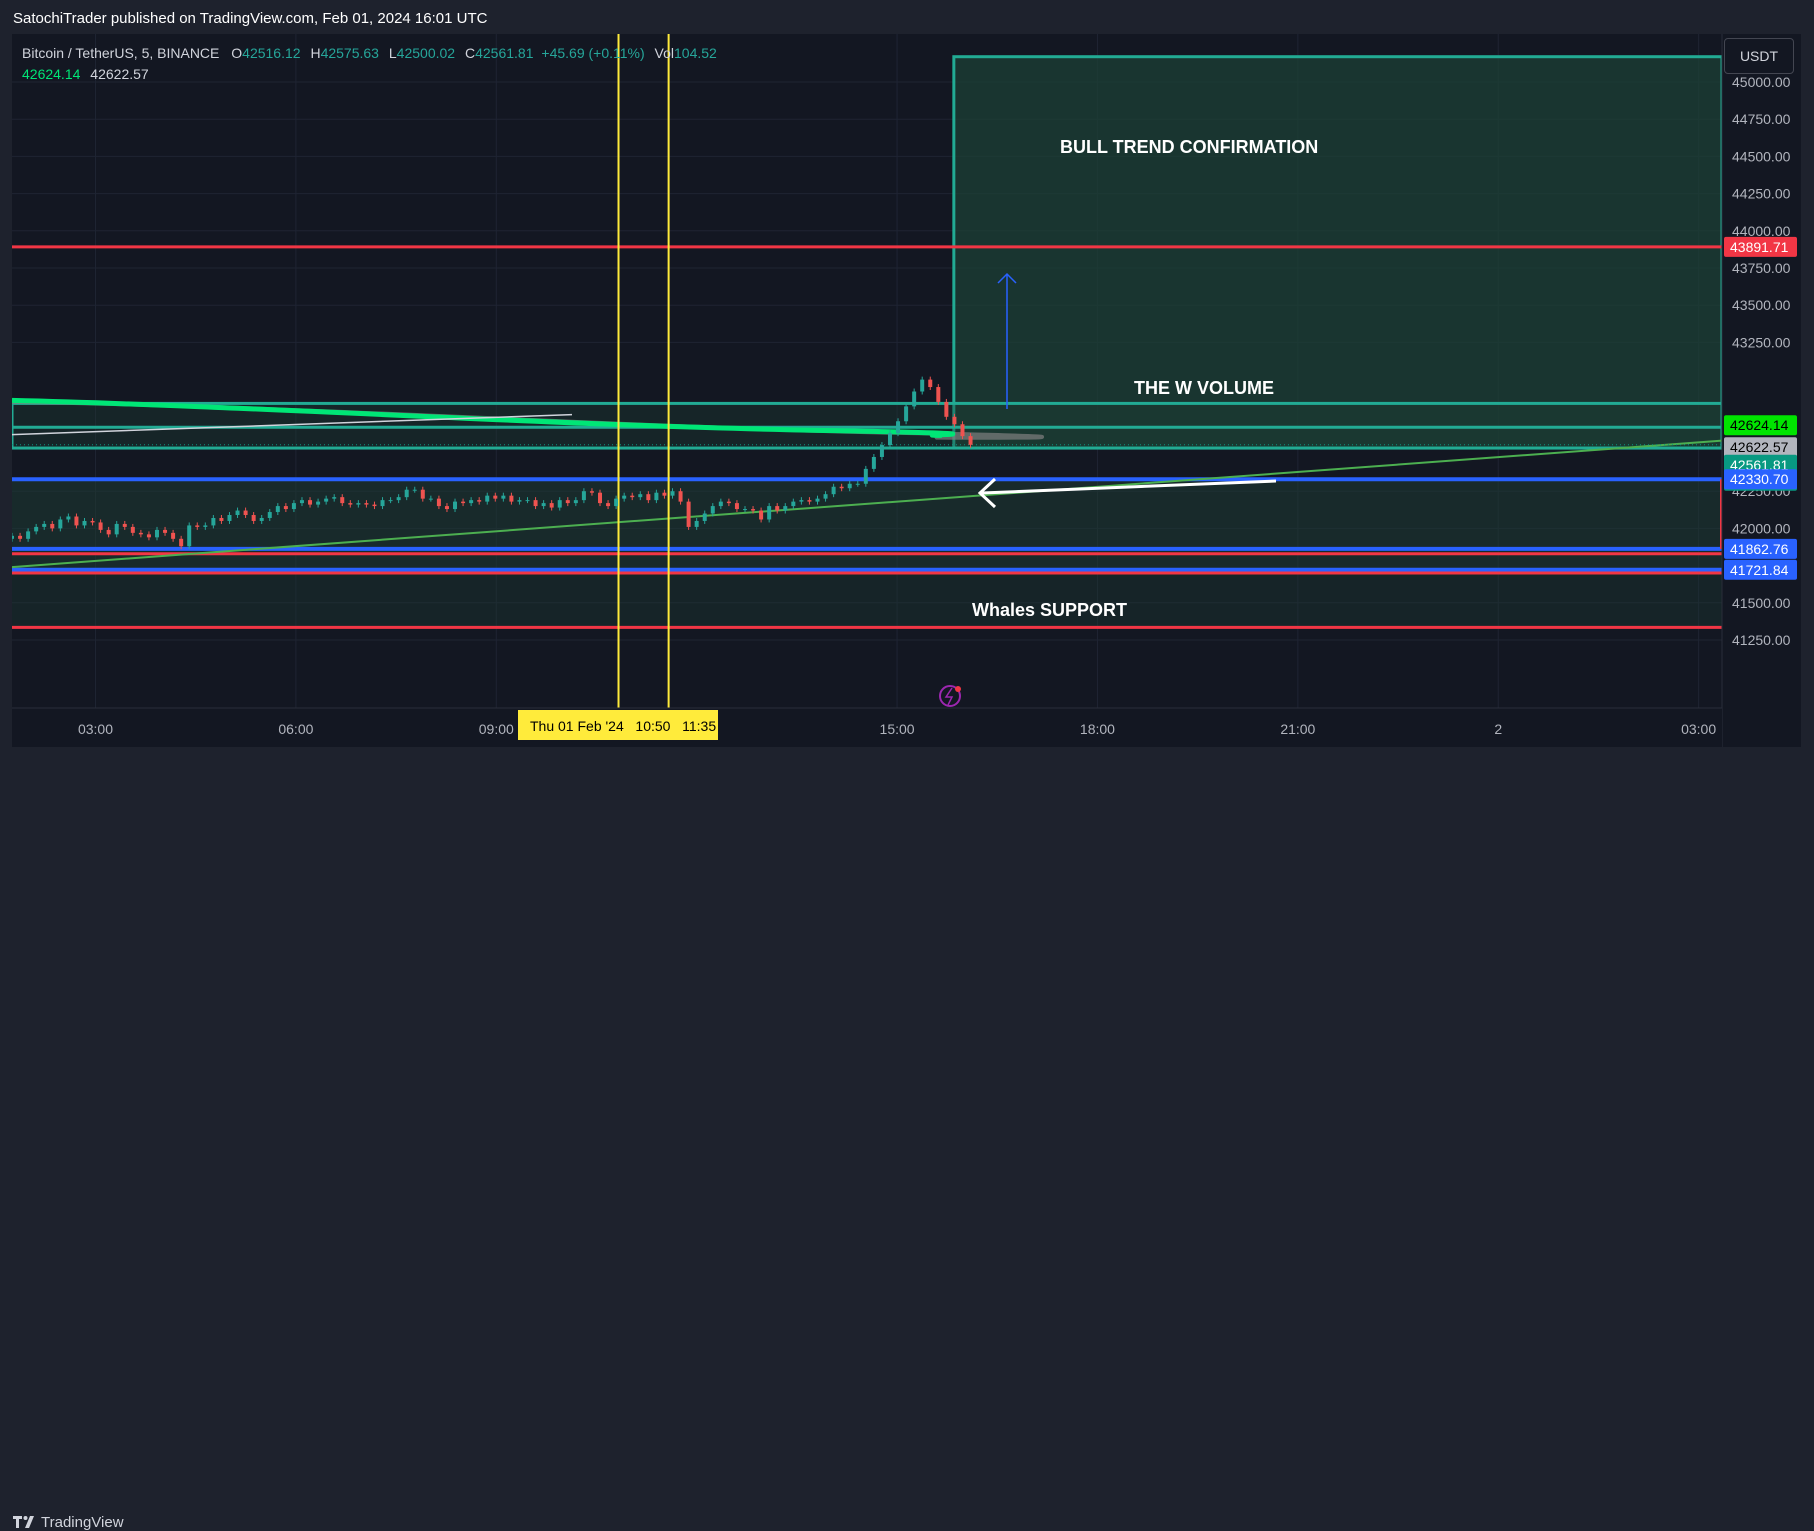  Describe the element at coordinates (867, 524) in the screenshot. I see `whales-support-zone` at that location.